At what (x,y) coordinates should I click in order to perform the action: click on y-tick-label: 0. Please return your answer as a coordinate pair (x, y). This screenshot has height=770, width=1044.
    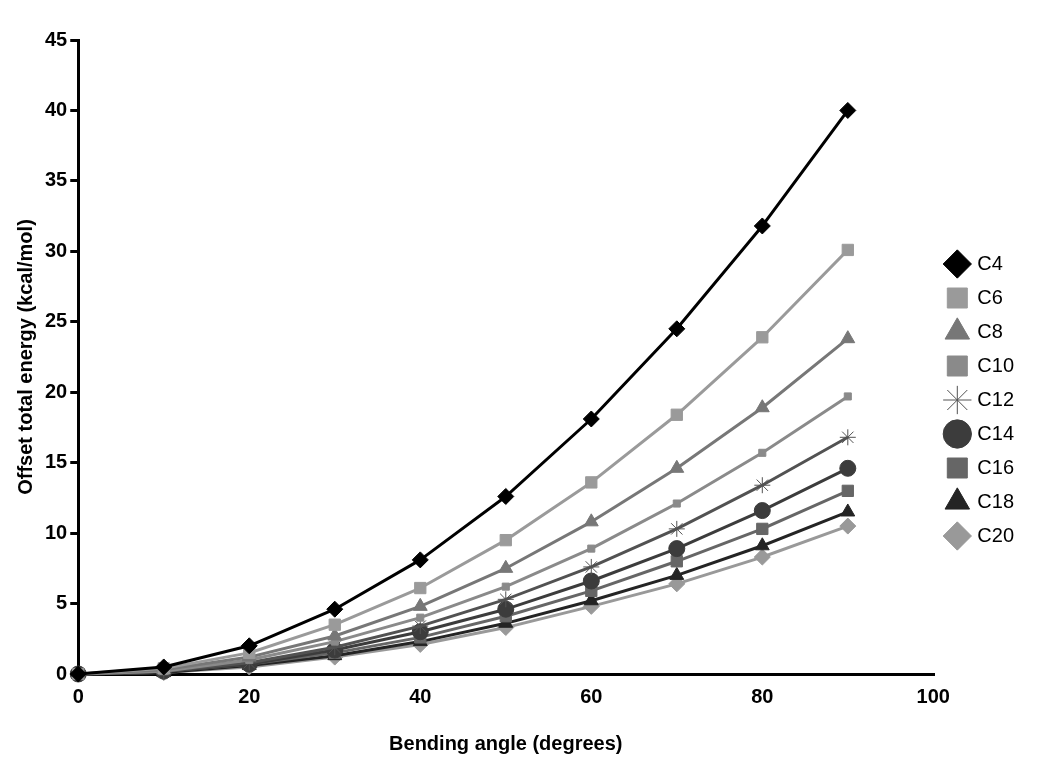
    Looking at the image, I should click on (62, 672).